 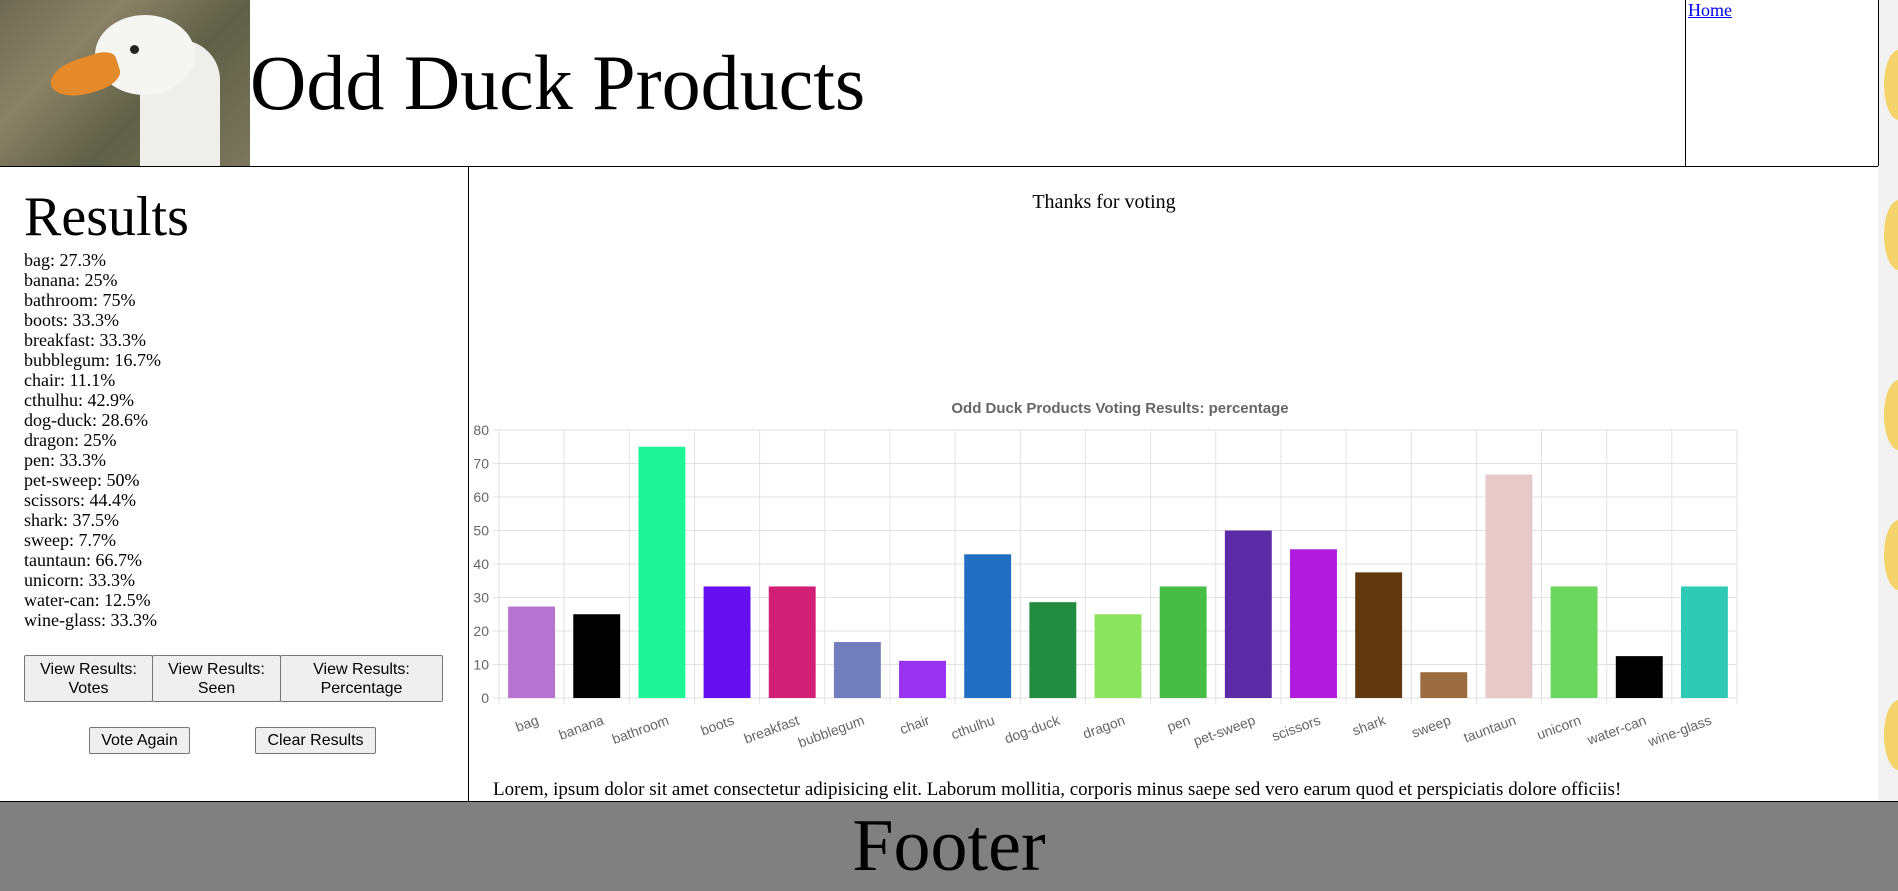 What do you see at coordinates (831, 731) in the screenshot?
I see `x-tick-label: bubblegum` at bounding box center [831, 731].